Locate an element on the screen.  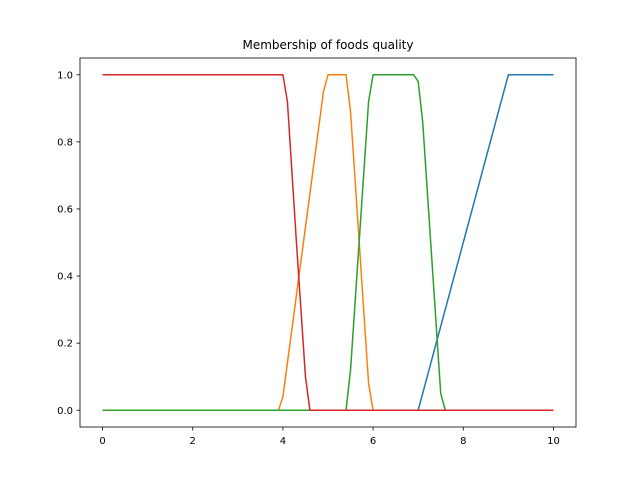
x-tick-label: 6 is located at coordinates (373, 441).